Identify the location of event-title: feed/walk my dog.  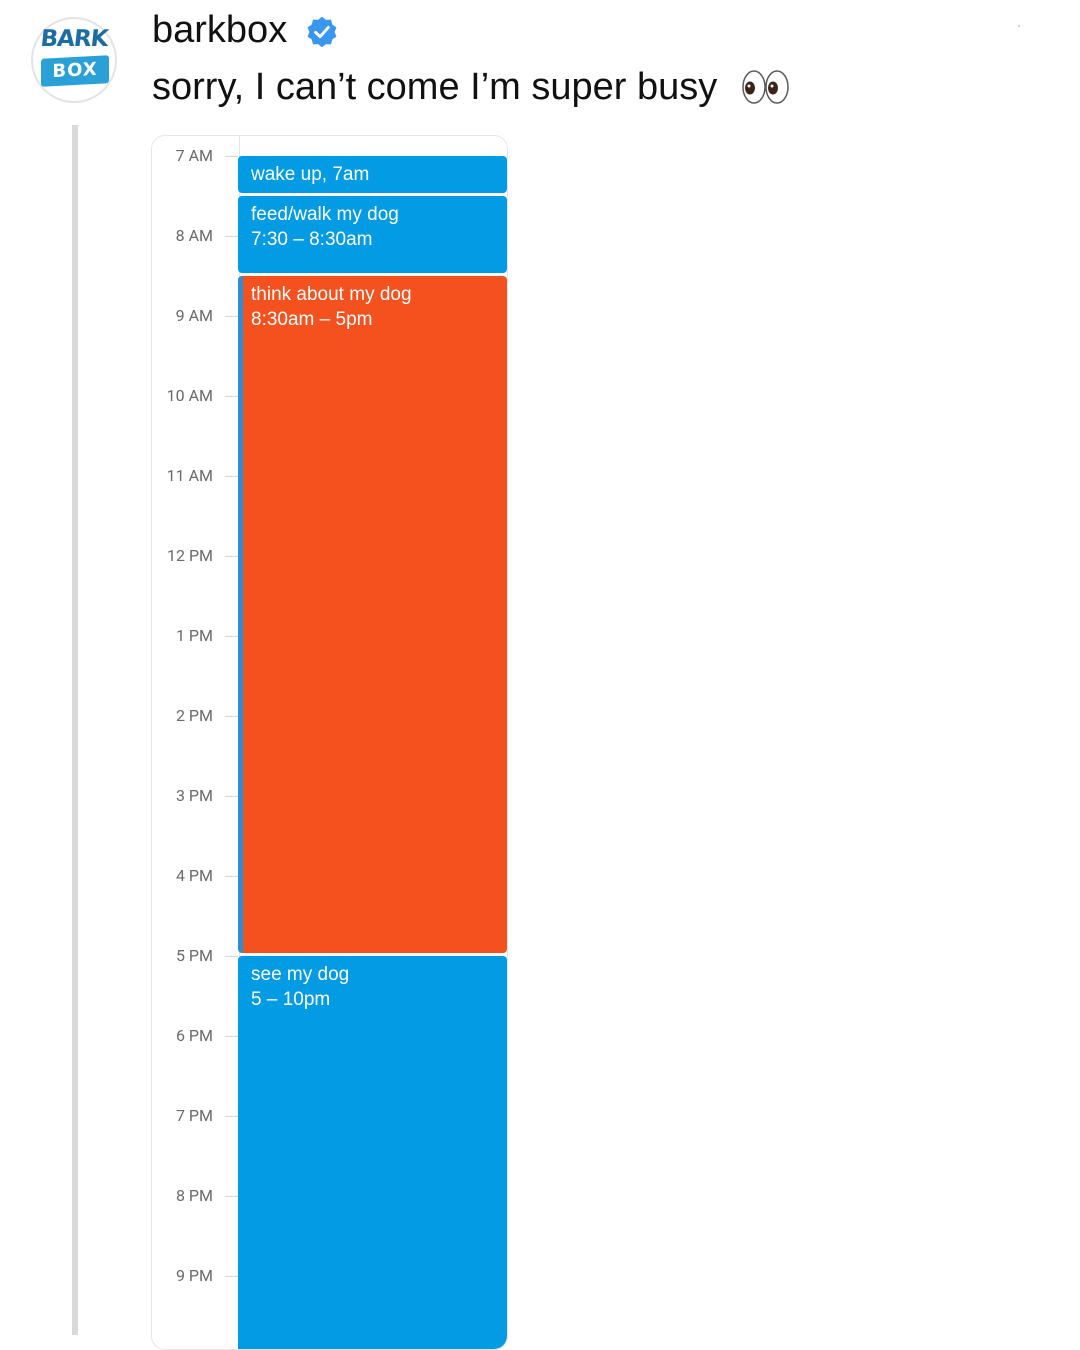
(325, 214).